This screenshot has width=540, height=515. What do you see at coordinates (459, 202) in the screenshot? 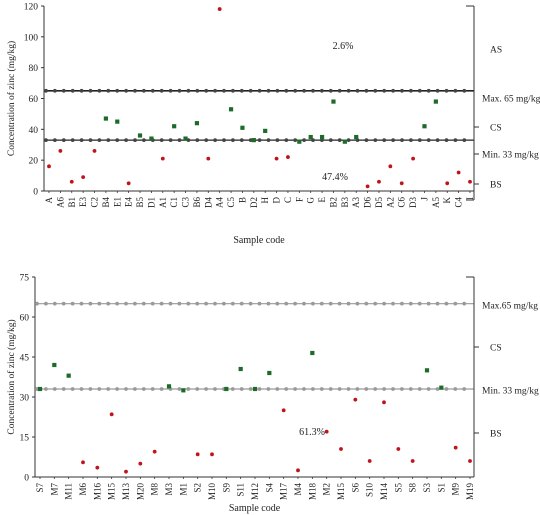
I see `x-tick-label: C4` at bounding box center [459, 202].